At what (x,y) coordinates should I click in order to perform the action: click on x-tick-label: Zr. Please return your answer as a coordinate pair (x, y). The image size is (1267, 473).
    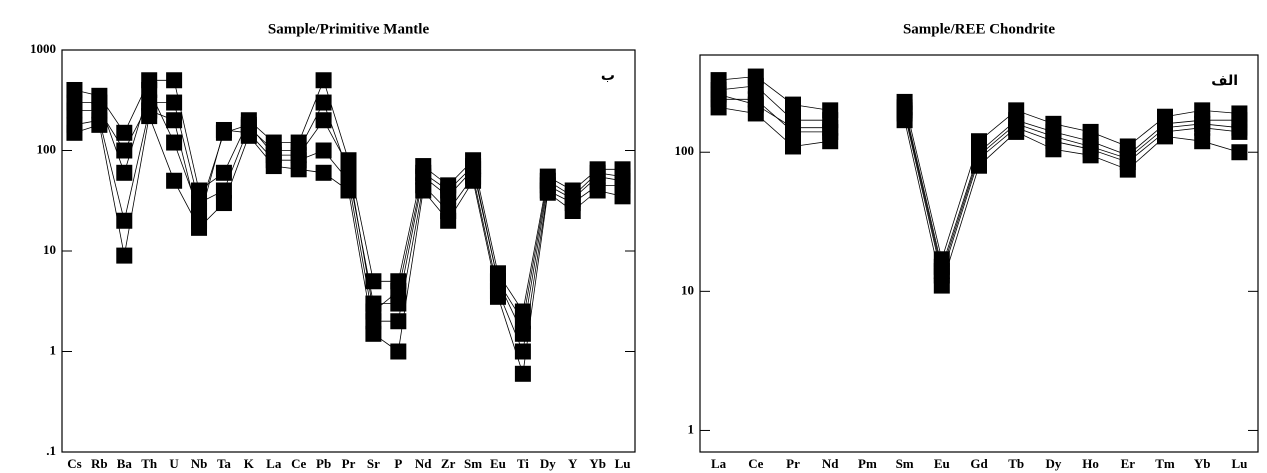
    Looking at the image, I should click on (448, 463).